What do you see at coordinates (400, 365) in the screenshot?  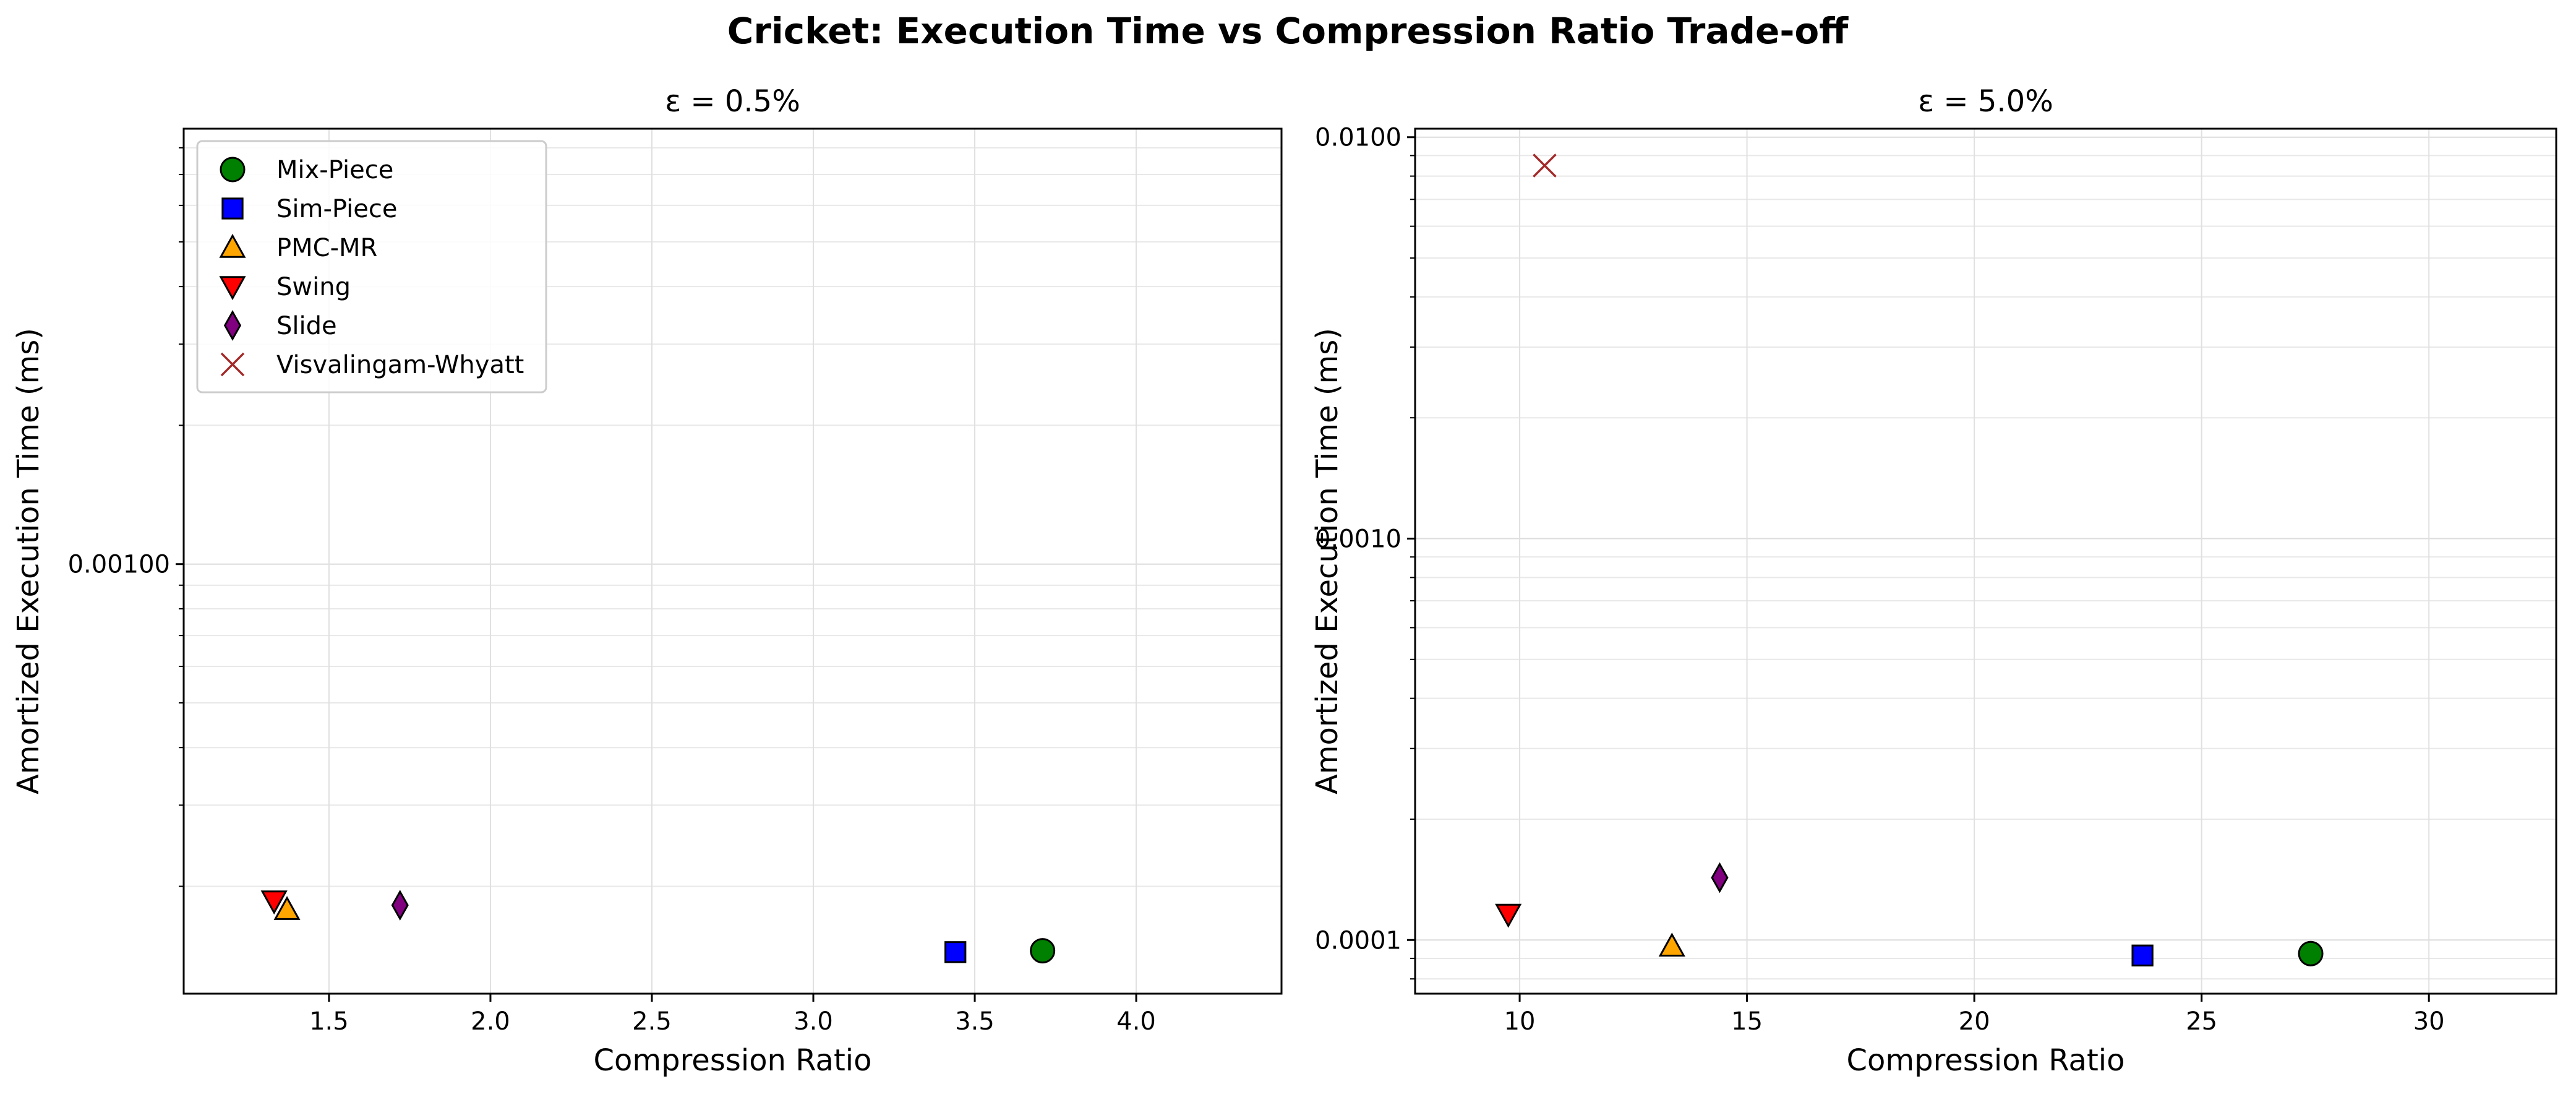 I see `legend-label-visvalingam-whyatt: Visvalingam-Whyatt` at bounding box center [400, 365].